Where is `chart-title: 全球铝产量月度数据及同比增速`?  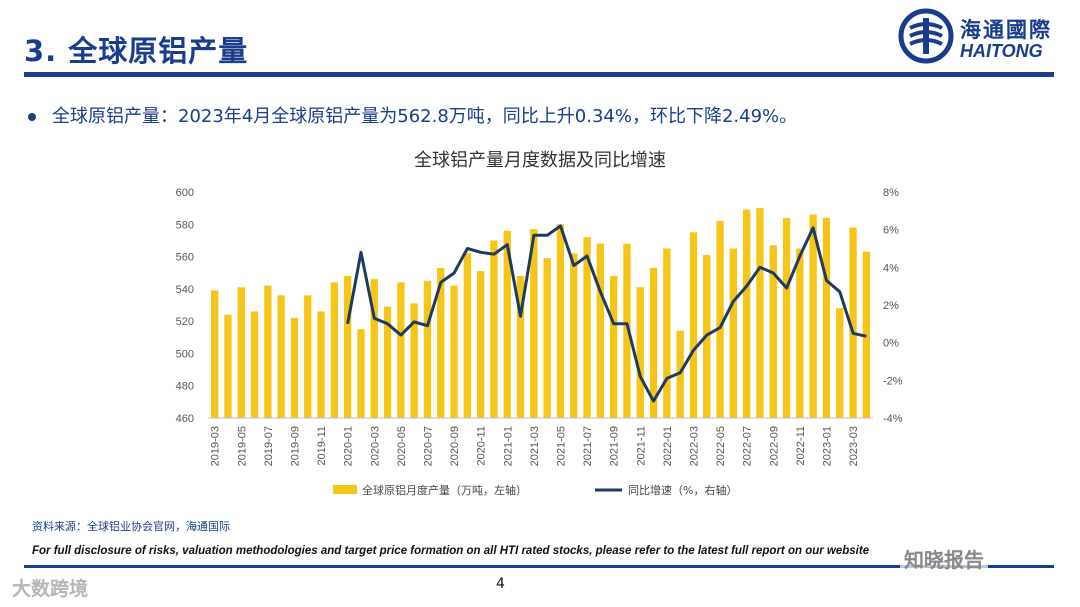 chart-title: 全球铝产量月度数据及同比增速 is located at coordinates (540, 160).